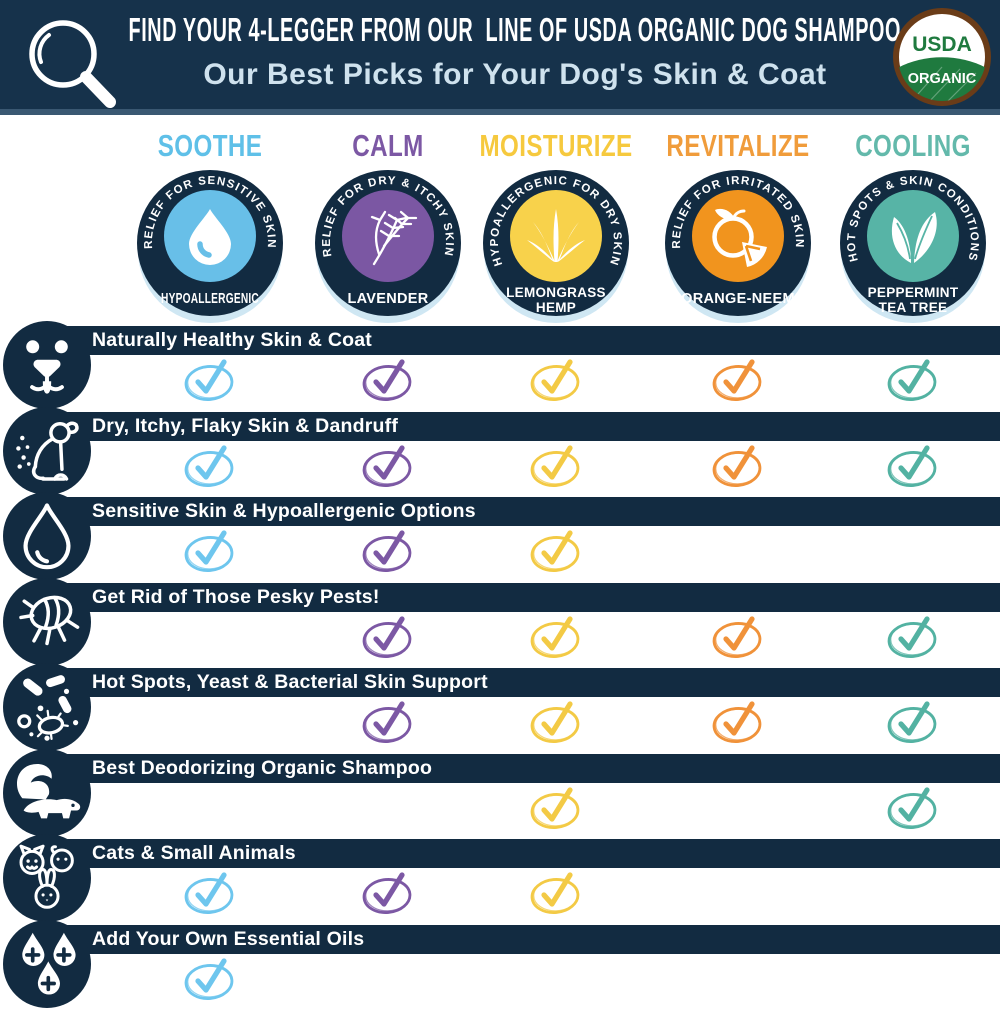 The width and height of the screenshot is (1000, 1011). I want to click on feature-bar: Naturally Healthy Skin & Coat, so click(519, 340).